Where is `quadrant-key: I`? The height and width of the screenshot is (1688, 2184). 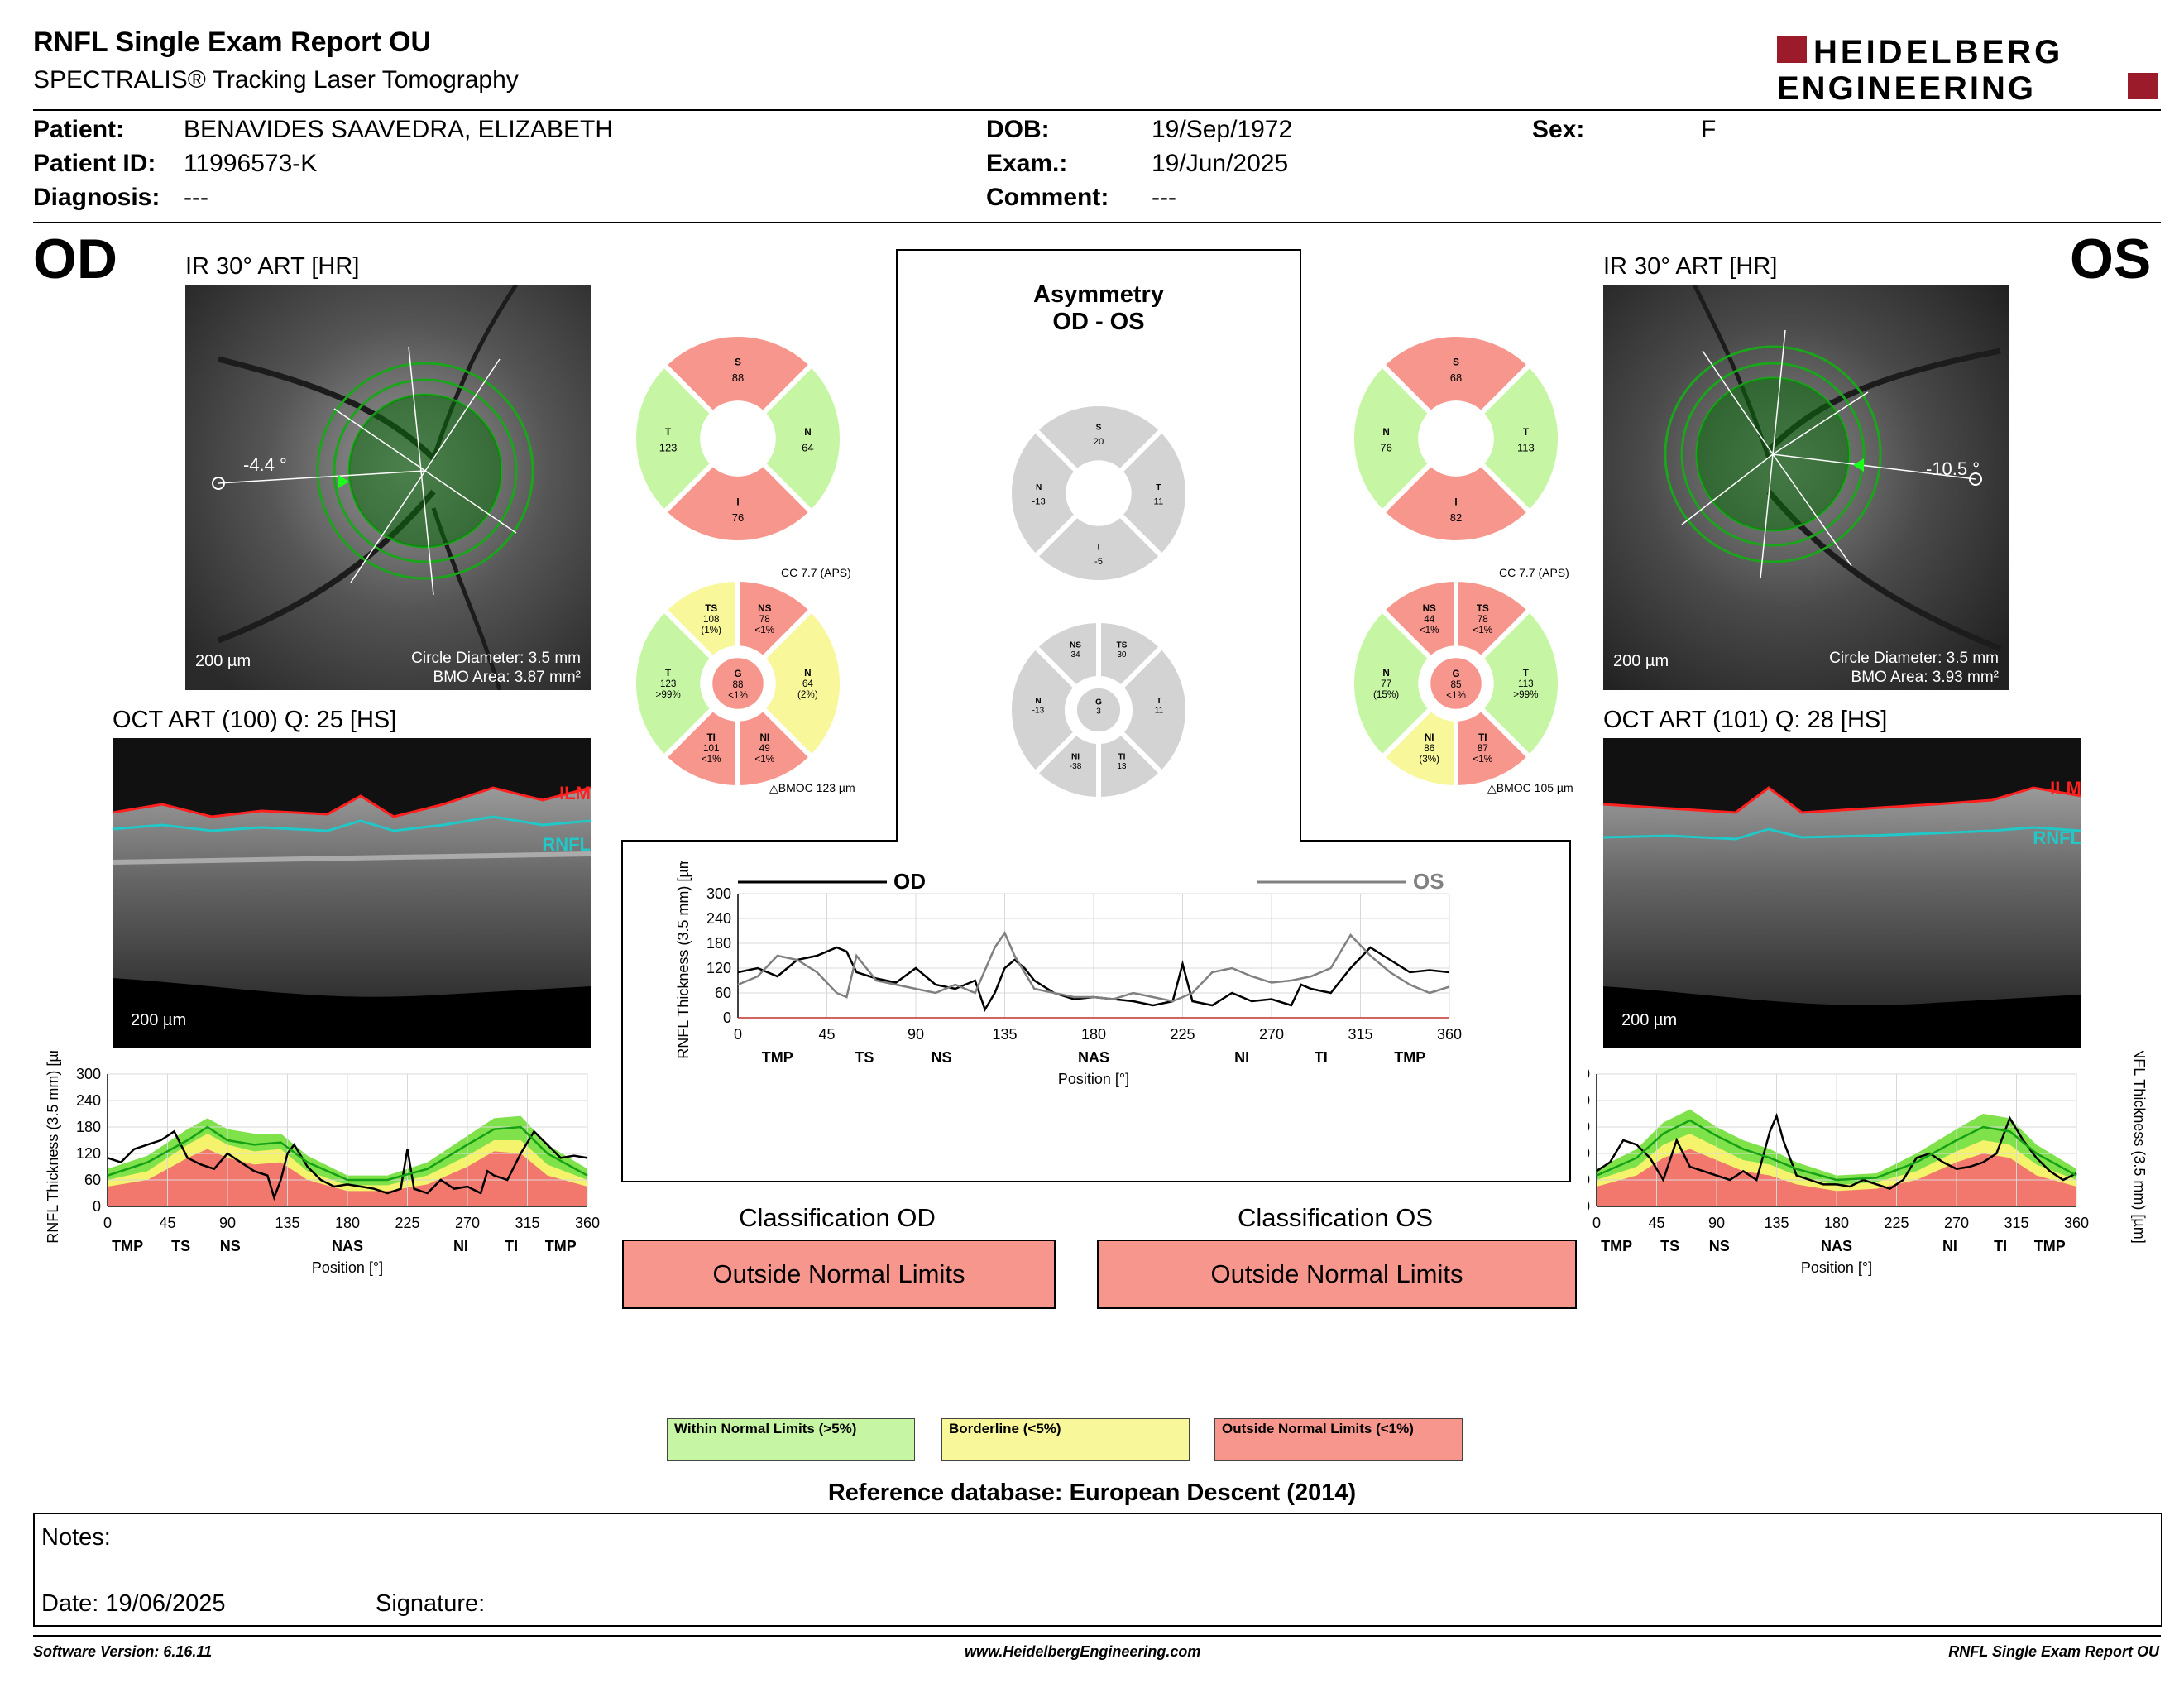
quadrant-key: I is located at coordinates (1099, 547).